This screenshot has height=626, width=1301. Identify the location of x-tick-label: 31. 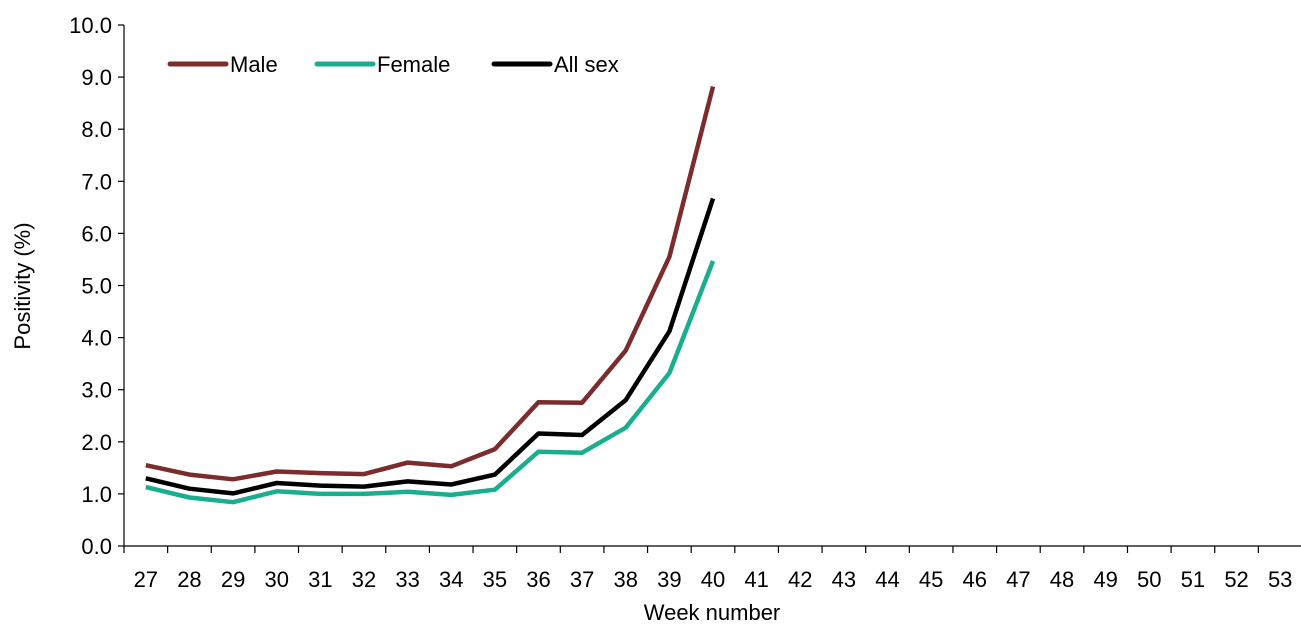
(320, 579).